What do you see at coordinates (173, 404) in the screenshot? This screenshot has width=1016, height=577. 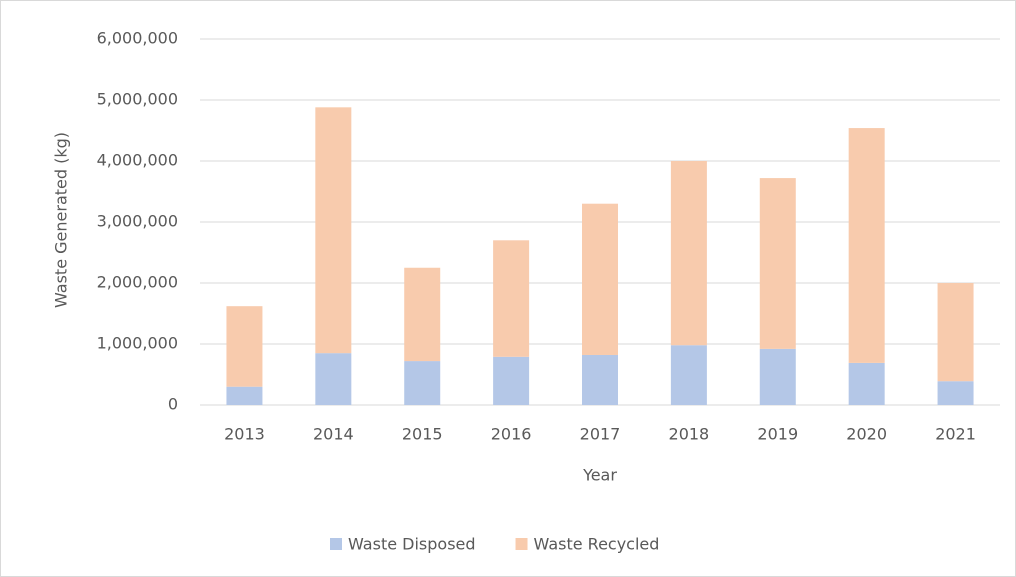 I see `y-tick-label: 0` at bounding box center [173, 404].